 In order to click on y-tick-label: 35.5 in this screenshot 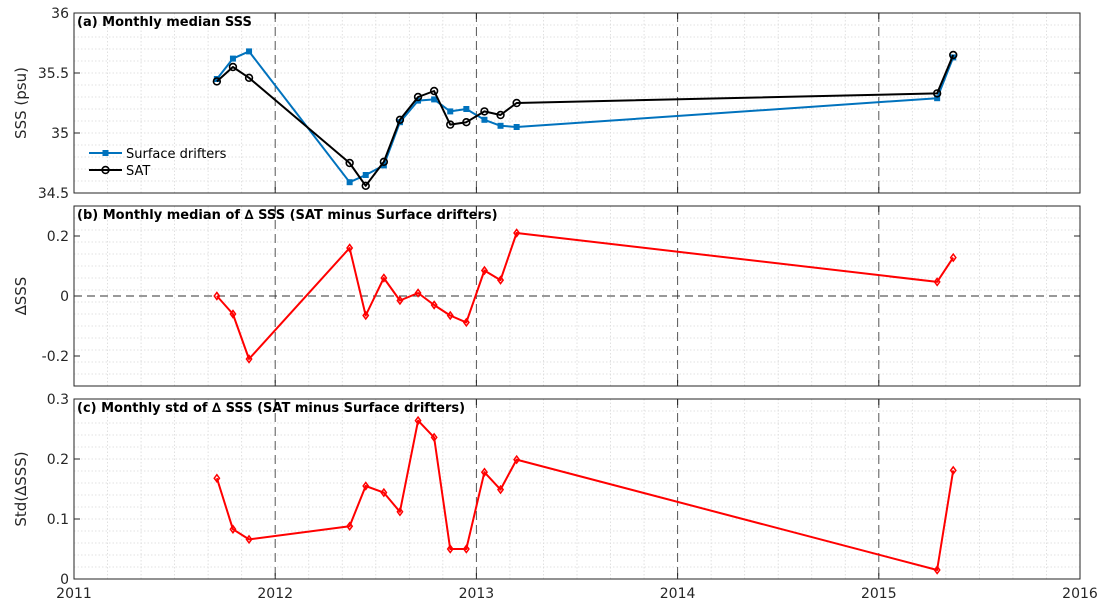, I will do `click(53, 74)`.